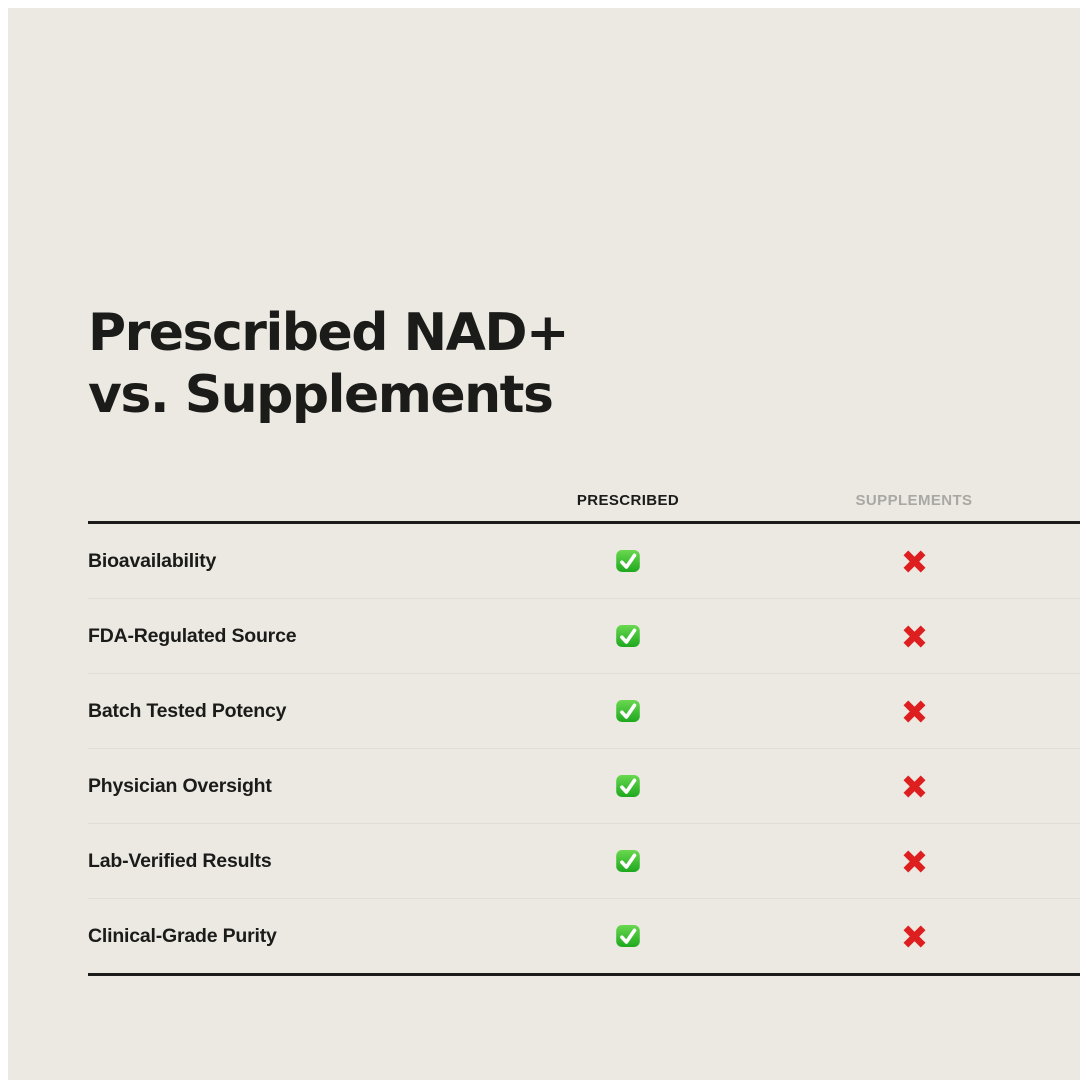  I want to click on column-header-prescribed: PRESCRIBED, so click(628, 500).